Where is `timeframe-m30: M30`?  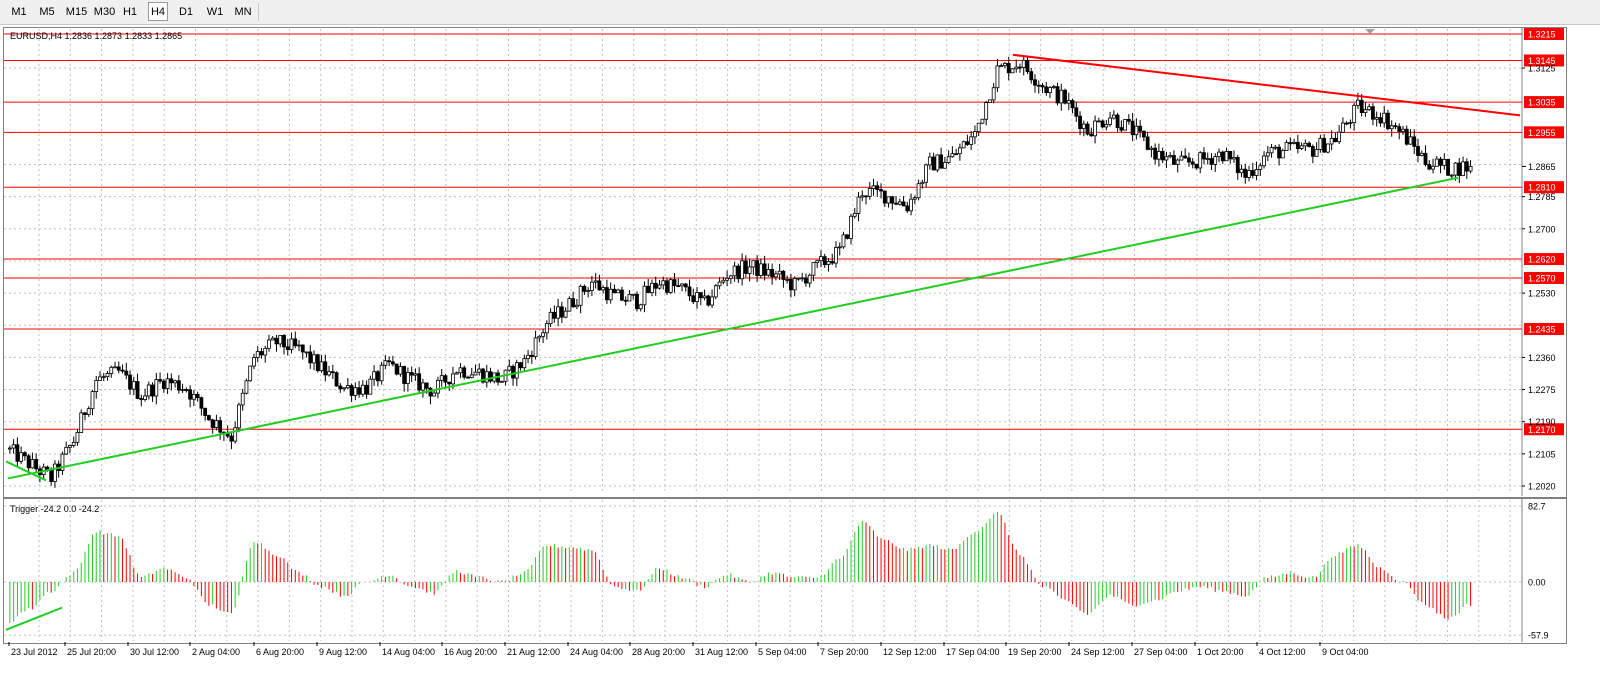 timeframe-m30: M30 is located at coordinates (104, 12).